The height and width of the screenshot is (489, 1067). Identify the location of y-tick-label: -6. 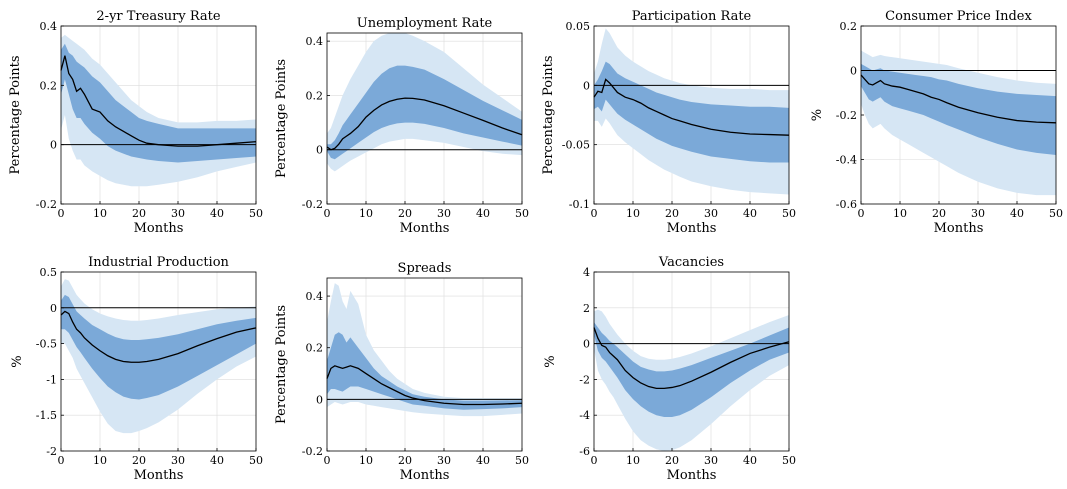
(584, 451).